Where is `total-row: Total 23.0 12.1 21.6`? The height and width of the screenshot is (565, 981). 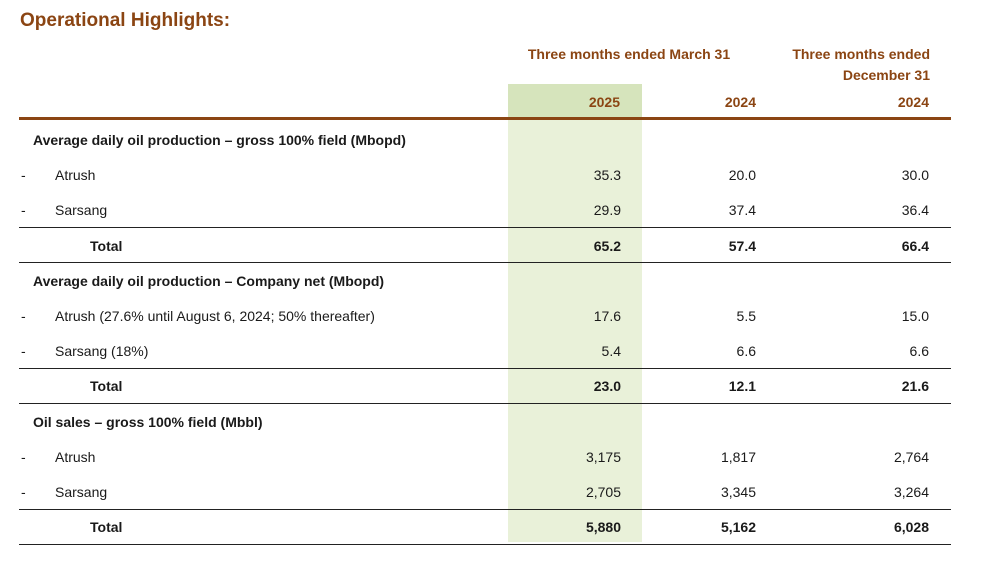
total-row: Total 23.0 12.1 21.6 is located at coordinates (490, 385).